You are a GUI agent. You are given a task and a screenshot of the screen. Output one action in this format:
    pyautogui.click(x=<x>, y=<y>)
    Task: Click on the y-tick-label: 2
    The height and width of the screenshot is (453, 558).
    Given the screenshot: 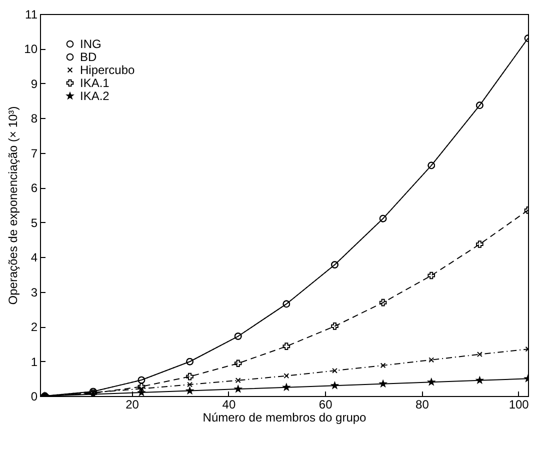 What is the action you would take?
    pyautogui.click(x=34, y=327)
    